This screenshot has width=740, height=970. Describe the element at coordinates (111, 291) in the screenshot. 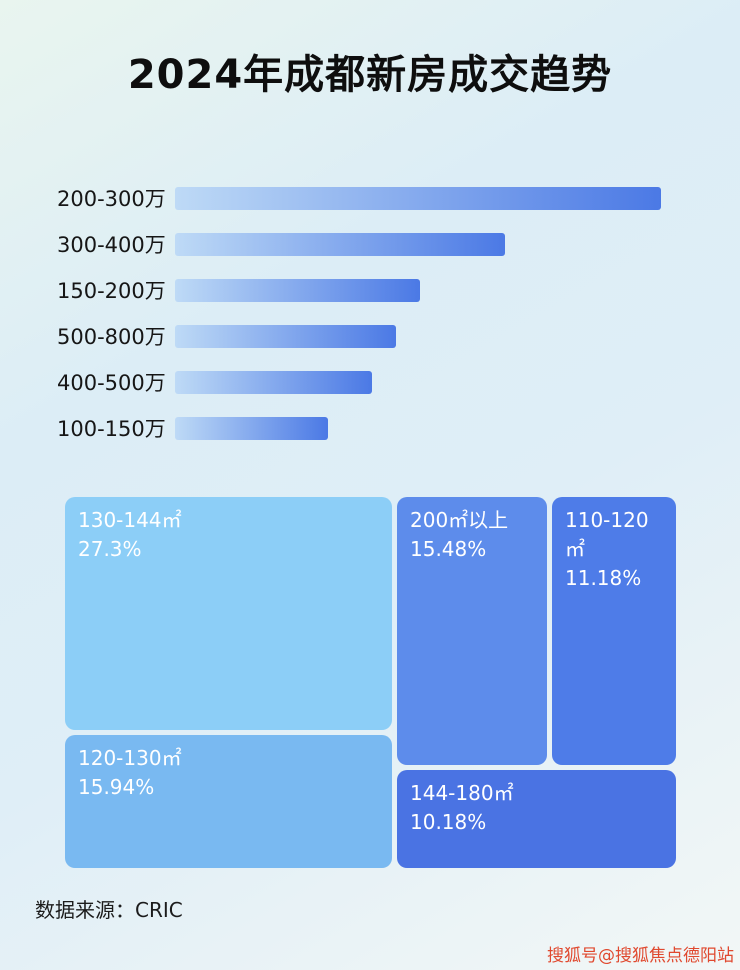

I see `bar-category-label: 150-200万` at that location.